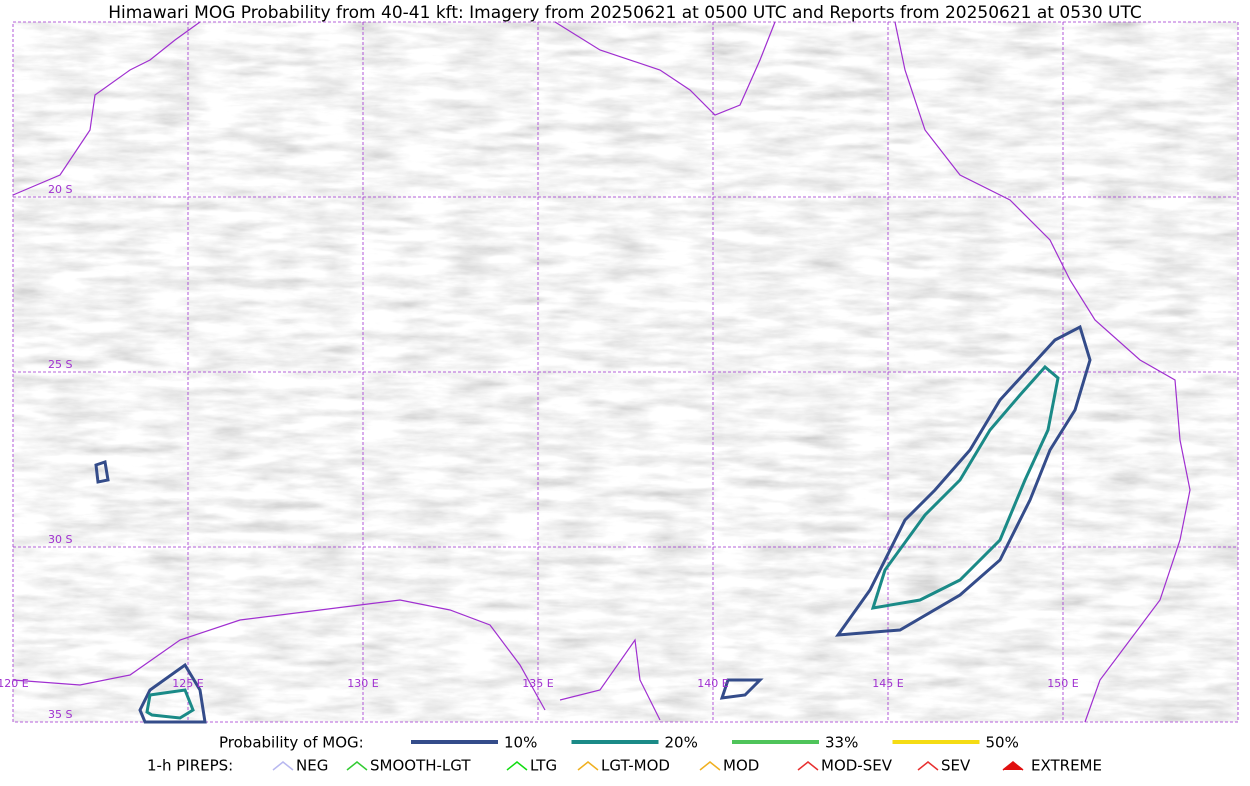  I want to click on legend-item: 10%, so click(520, 743).